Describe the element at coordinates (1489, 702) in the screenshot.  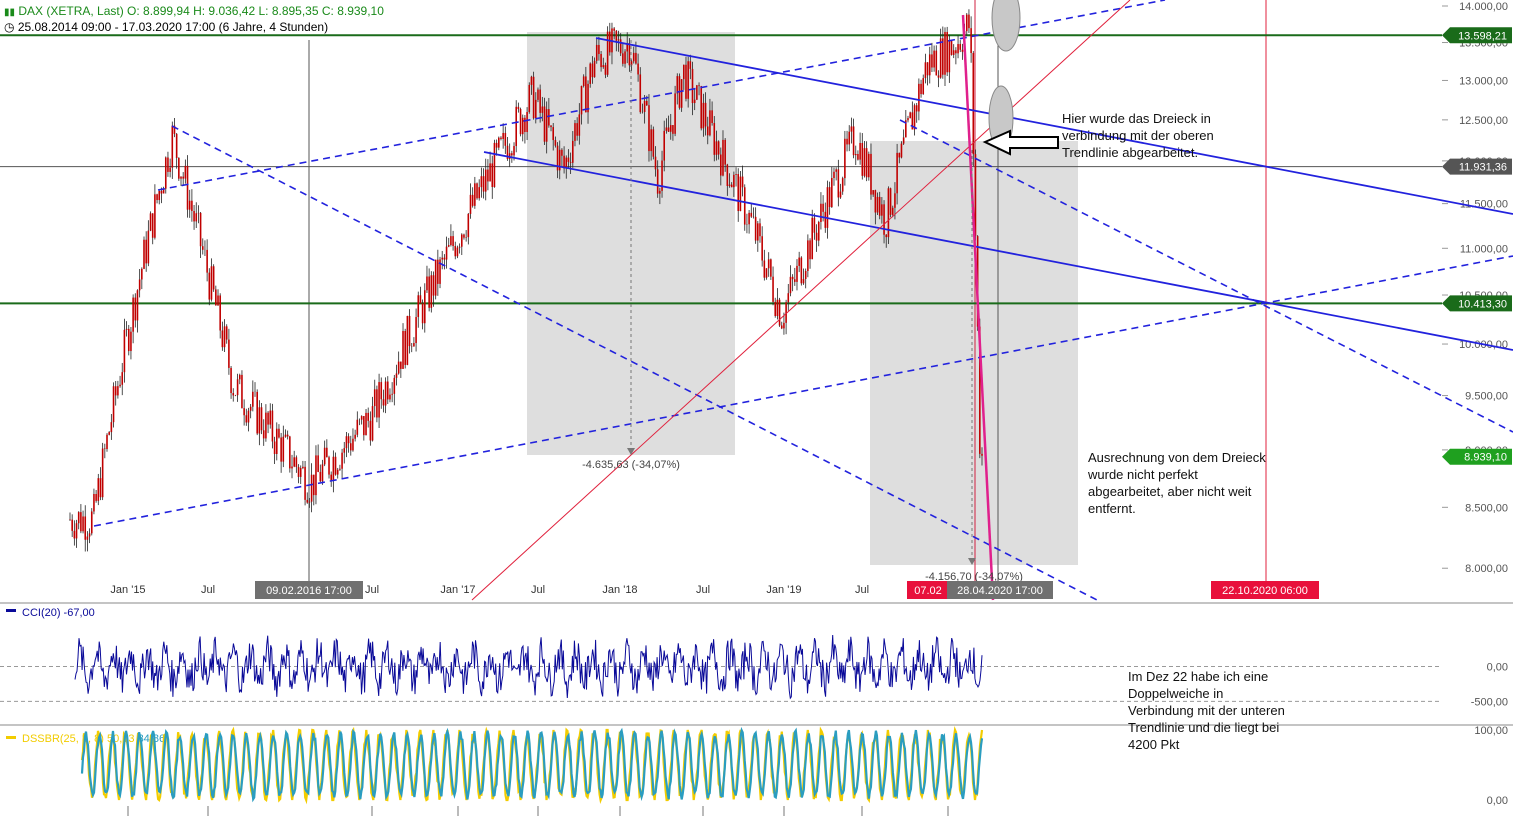
I see `cci-tick-1: -500,00` at that location.